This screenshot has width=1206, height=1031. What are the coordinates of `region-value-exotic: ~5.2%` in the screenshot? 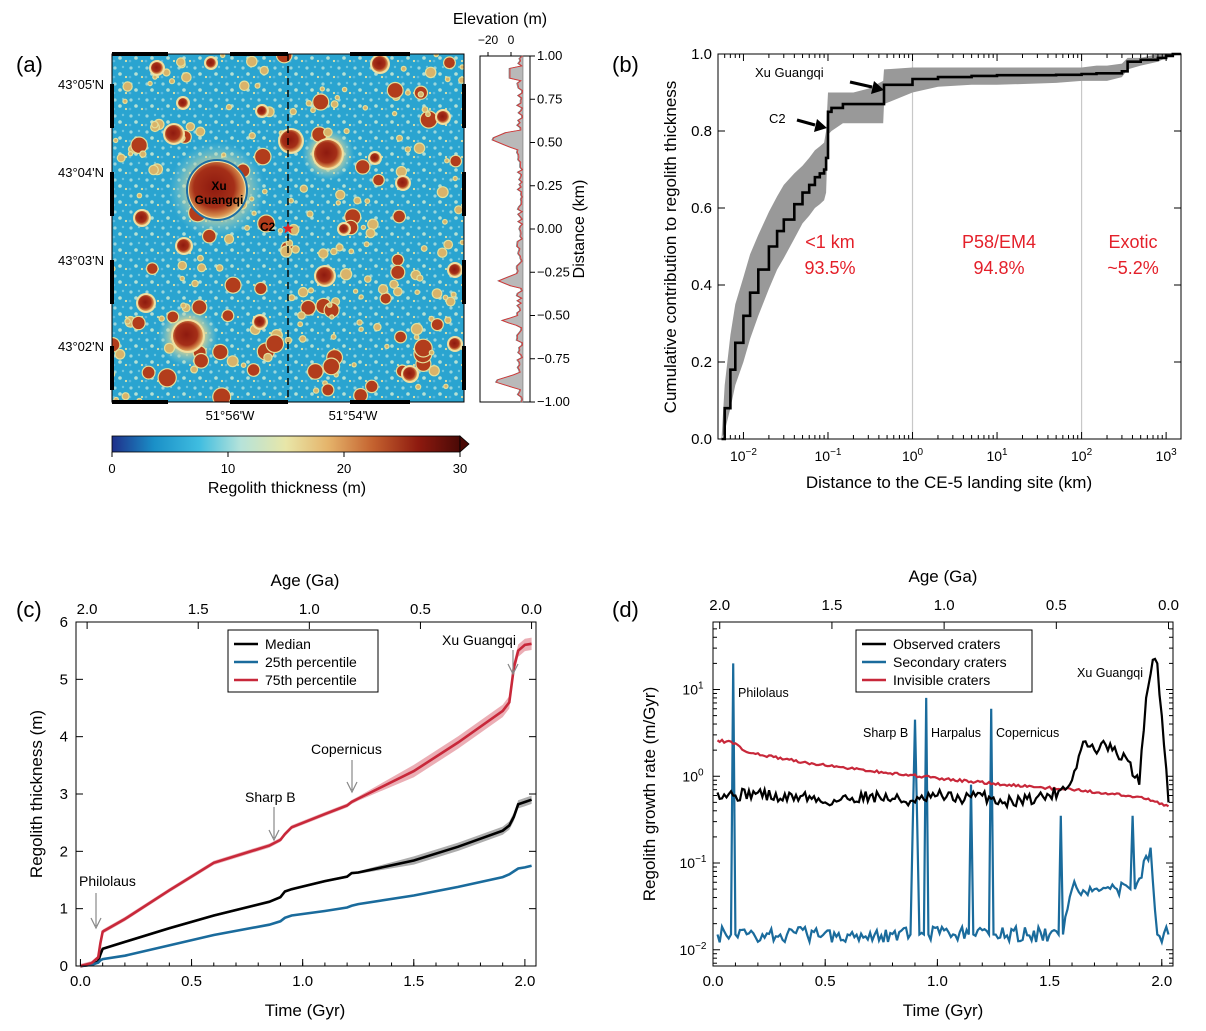 It's located at (1133, 268).